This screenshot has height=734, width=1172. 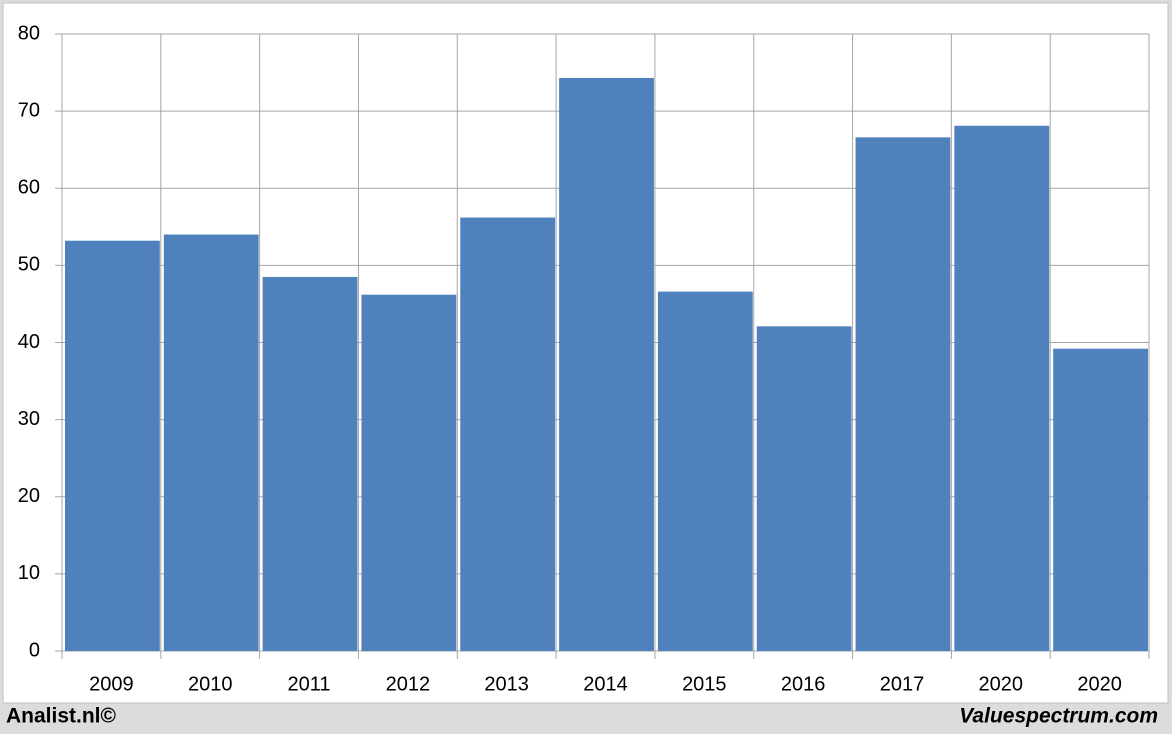 What do you see at coordinates (34, 650) in the screenshot?
I see `y-tick-label: 0` at bounding box center [34, 650].